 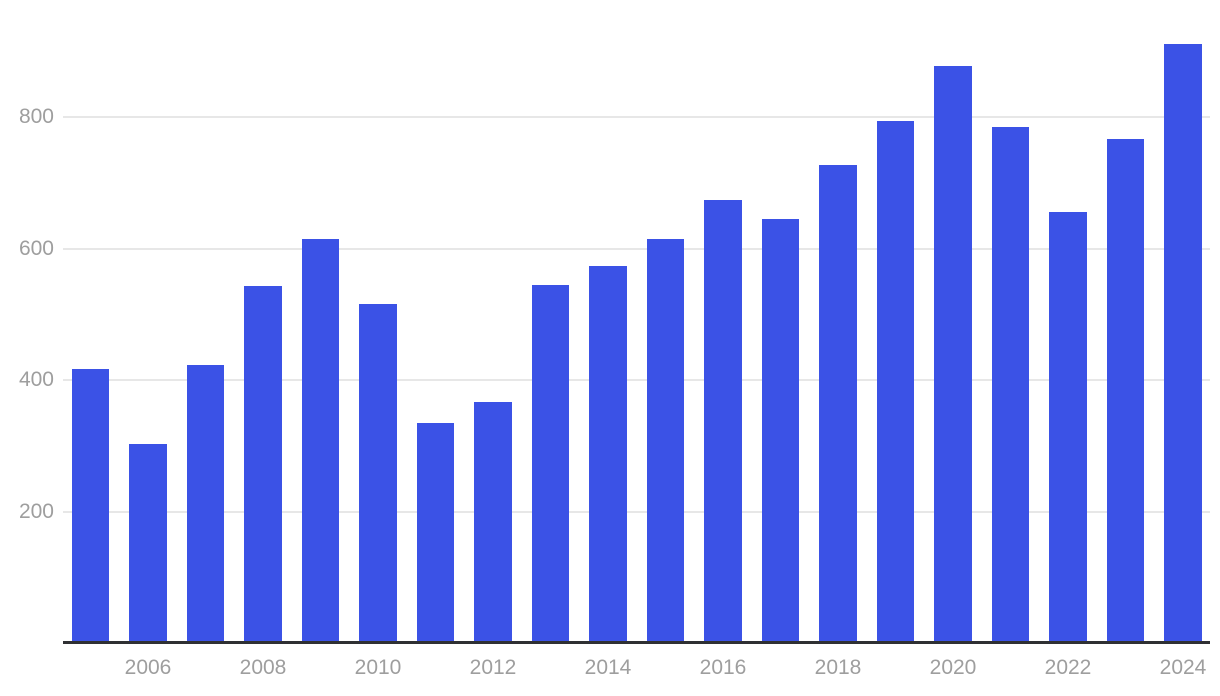 What do you see at coordinates (36, 248) in the screenshot?
I see `y-tick-label: 600` at bounding box center [36, 248].